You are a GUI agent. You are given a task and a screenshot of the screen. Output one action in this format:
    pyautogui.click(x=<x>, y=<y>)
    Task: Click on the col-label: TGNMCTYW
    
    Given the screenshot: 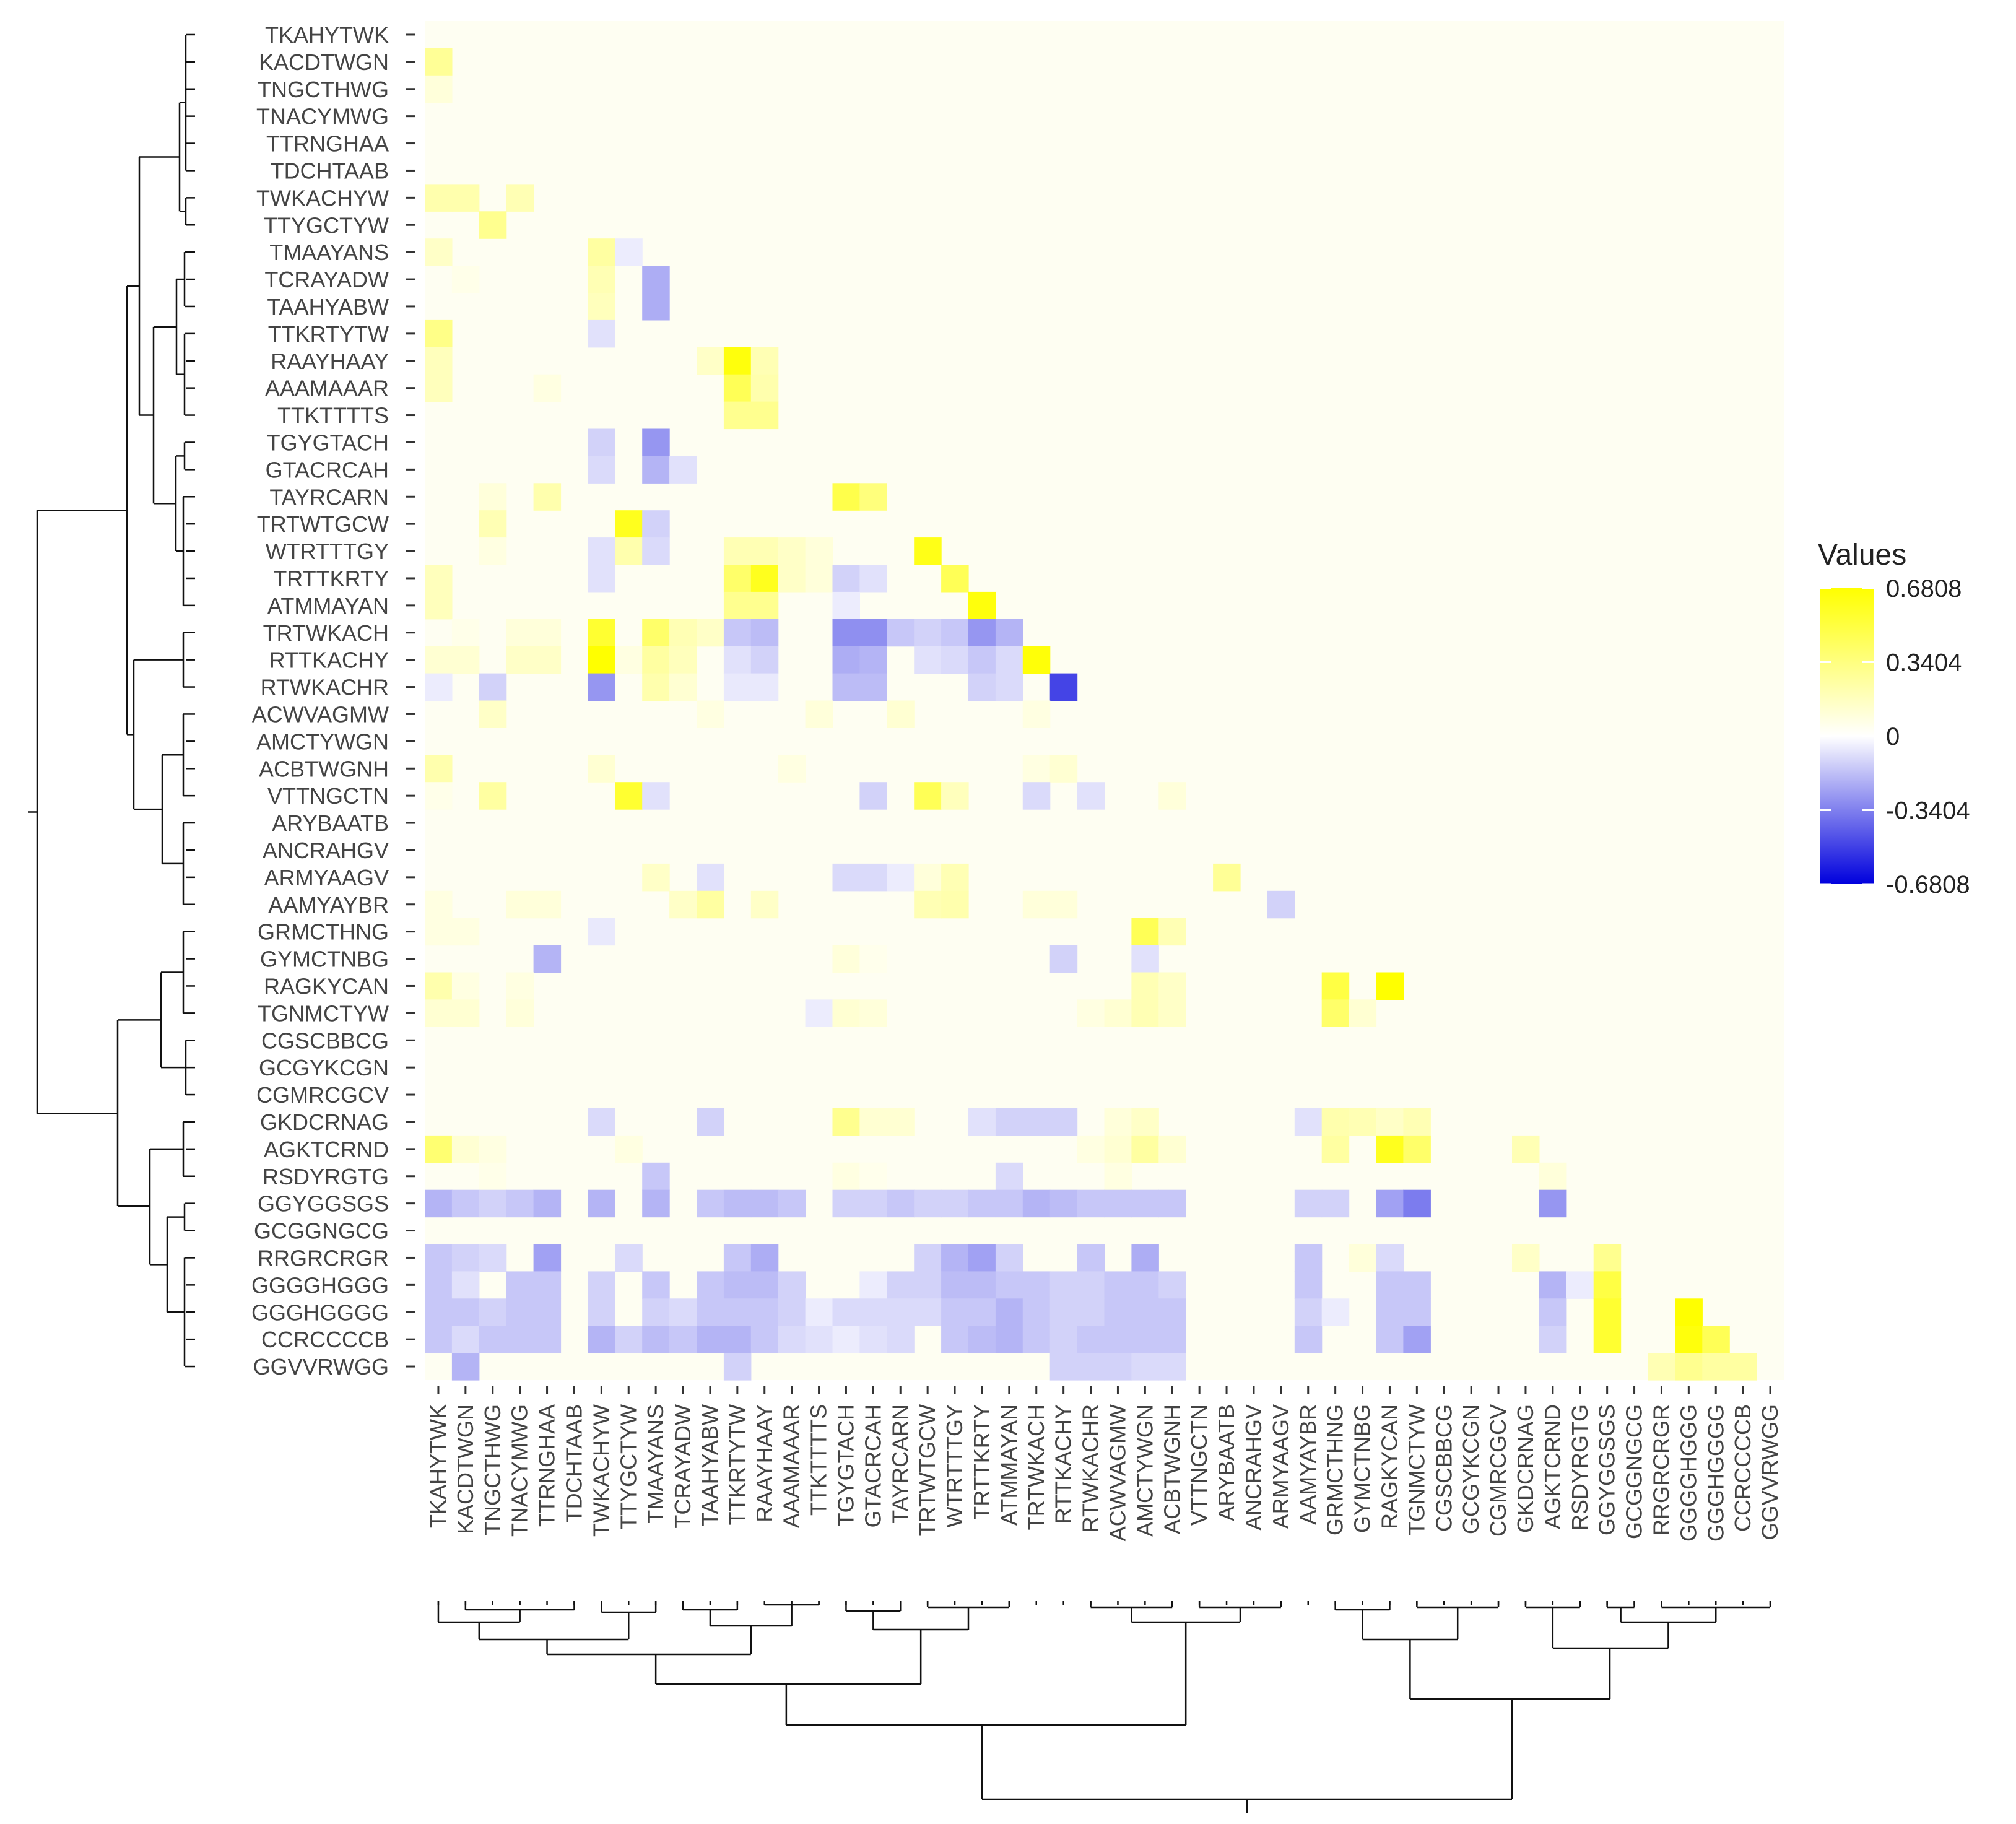 What is the action you would take?
    pyautogui.click(x=1416, y=1469)
    